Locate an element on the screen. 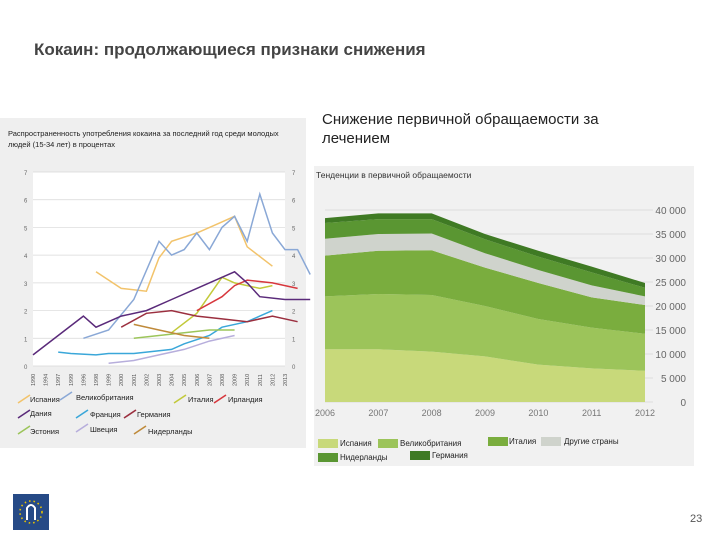 The image size is (720, 540). x-tick-label: 2002 is located at coordinates (147, 380).